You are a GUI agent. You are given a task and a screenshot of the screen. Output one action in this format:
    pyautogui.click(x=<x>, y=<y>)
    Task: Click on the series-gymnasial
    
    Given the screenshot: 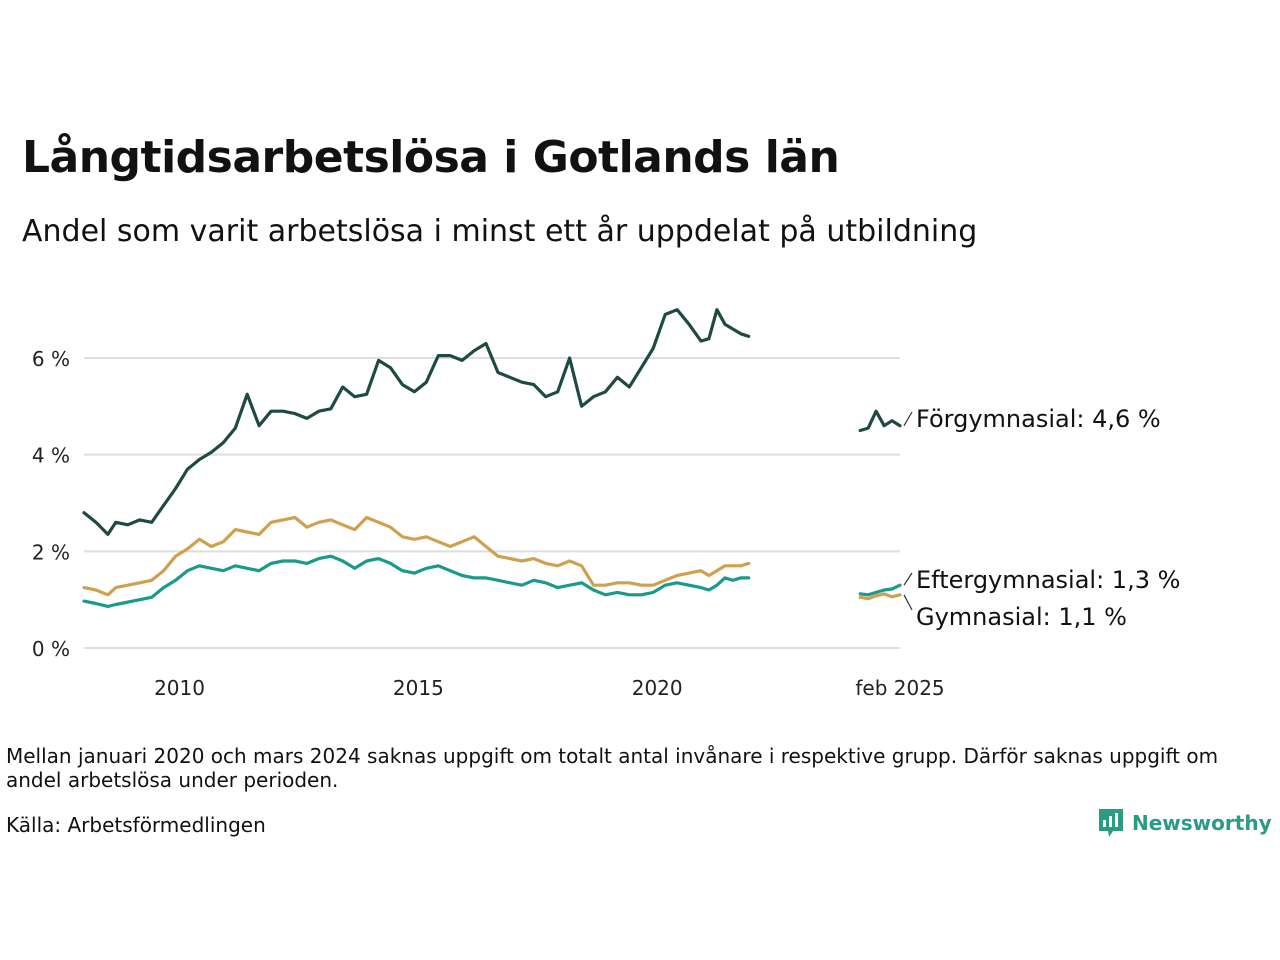 What is the action you would take?
    pyautogui.click(x=492, y=558)
    